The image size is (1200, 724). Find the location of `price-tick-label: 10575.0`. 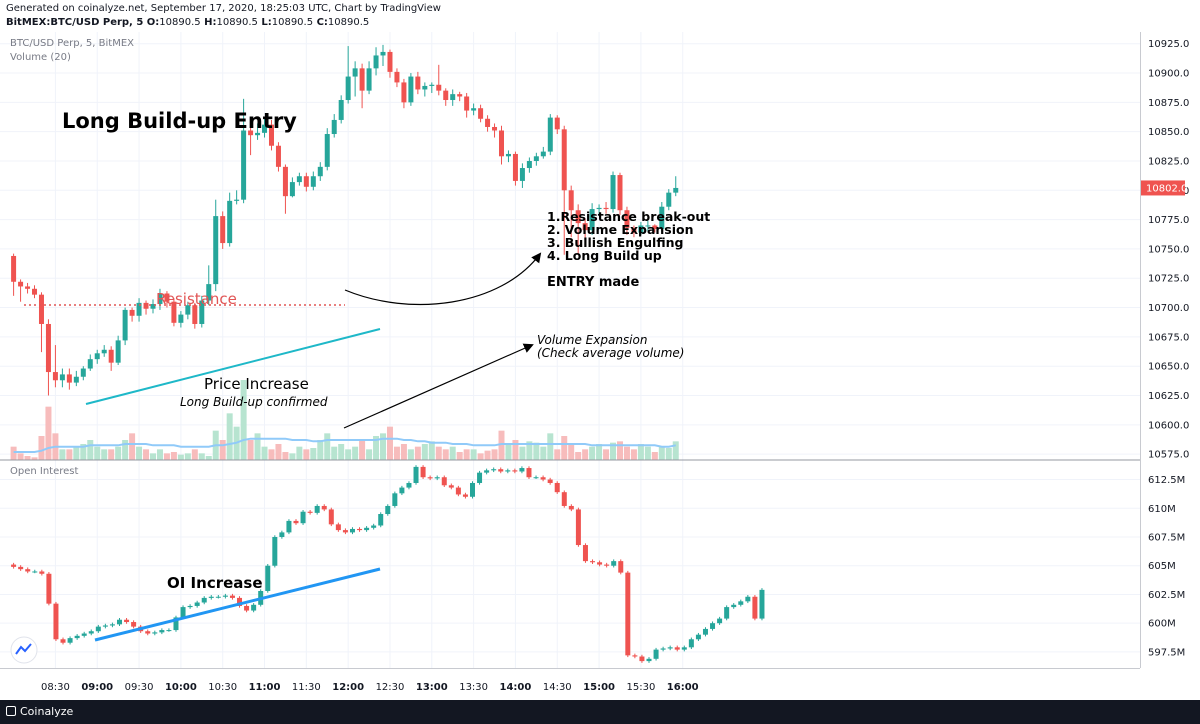

price-tick-label: 10575.0 is located at coordinates (1168, 455).